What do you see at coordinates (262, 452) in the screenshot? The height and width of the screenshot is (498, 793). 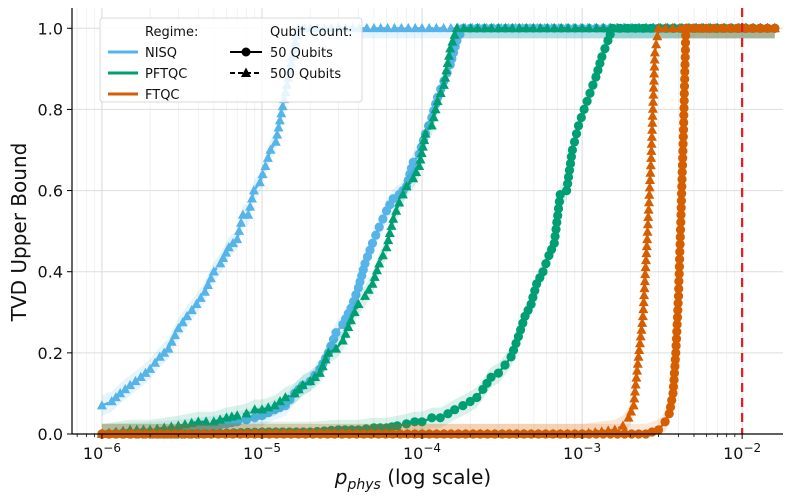 I see `x-tick-label: 10⁻⁵` at bounding box center [262, 452].